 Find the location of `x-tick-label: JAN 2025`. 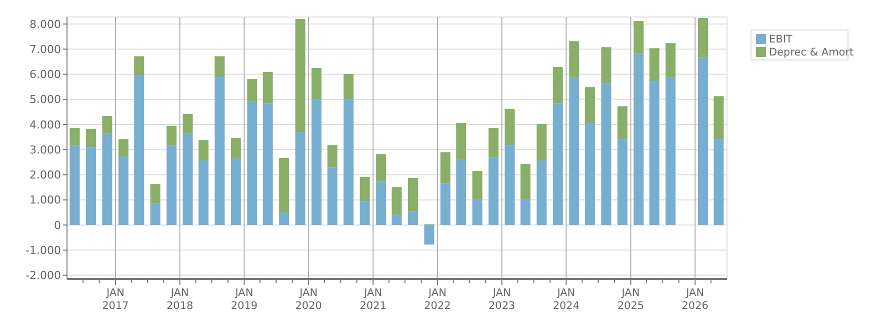

x-tick-label: JAN 2025 is located at coordinates (630, 299).